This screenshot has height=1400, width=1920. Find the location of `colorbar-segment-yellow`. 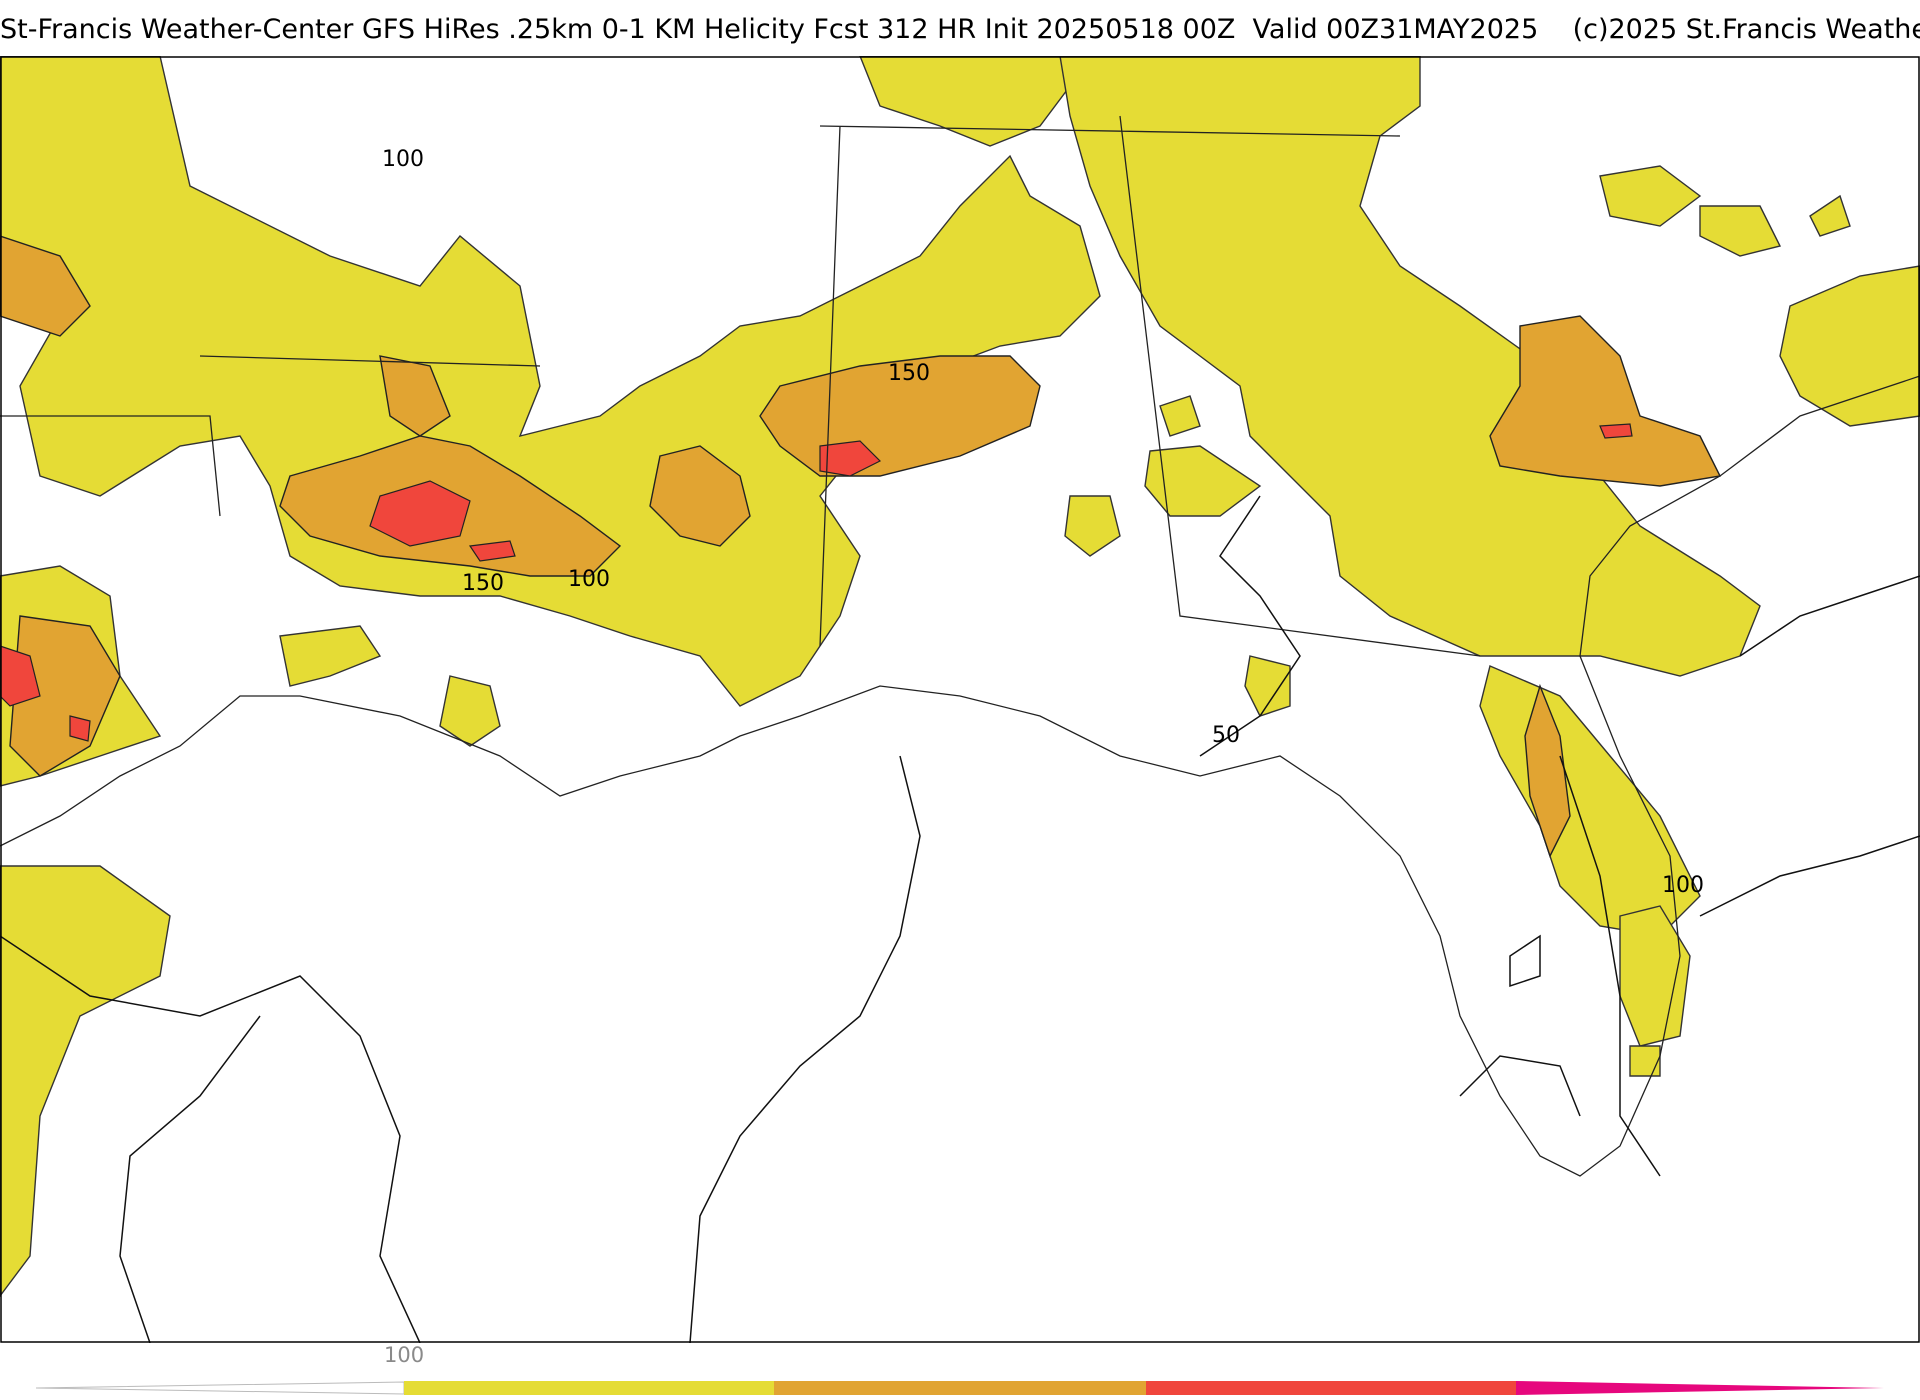

colorbar-segment-yellow is located at coordinates (589, 1388).